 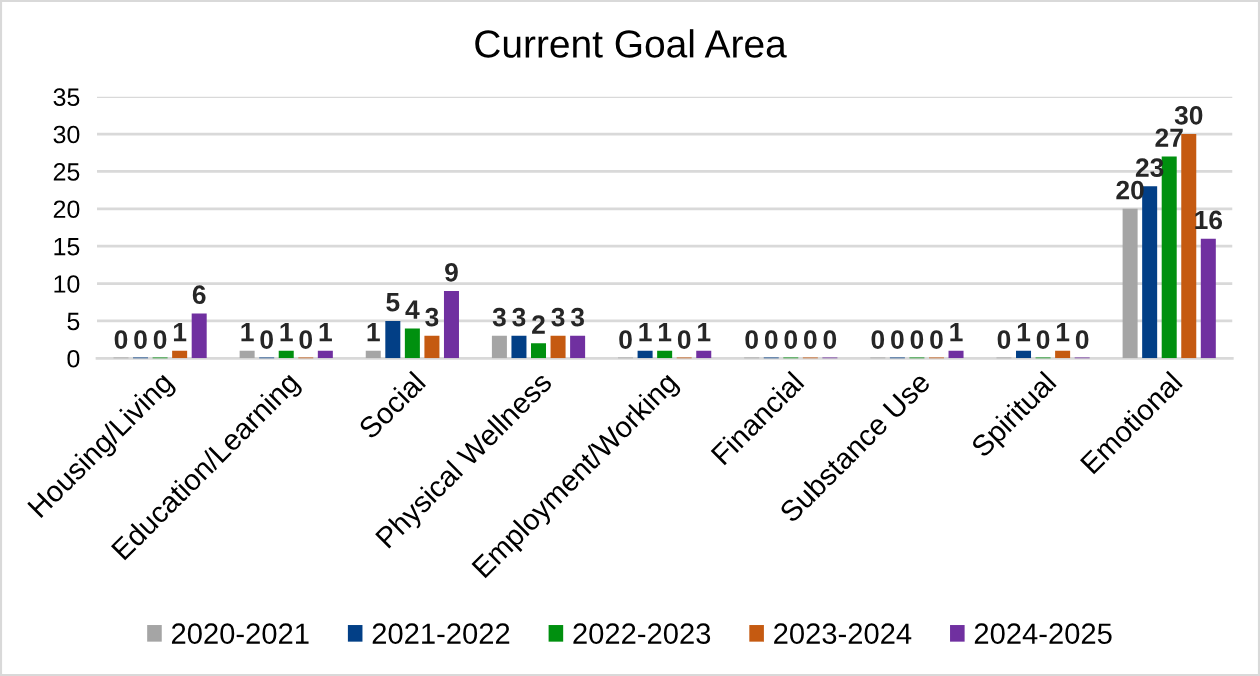 I want to click on data-label: 30, so click(x=1188, y=115).